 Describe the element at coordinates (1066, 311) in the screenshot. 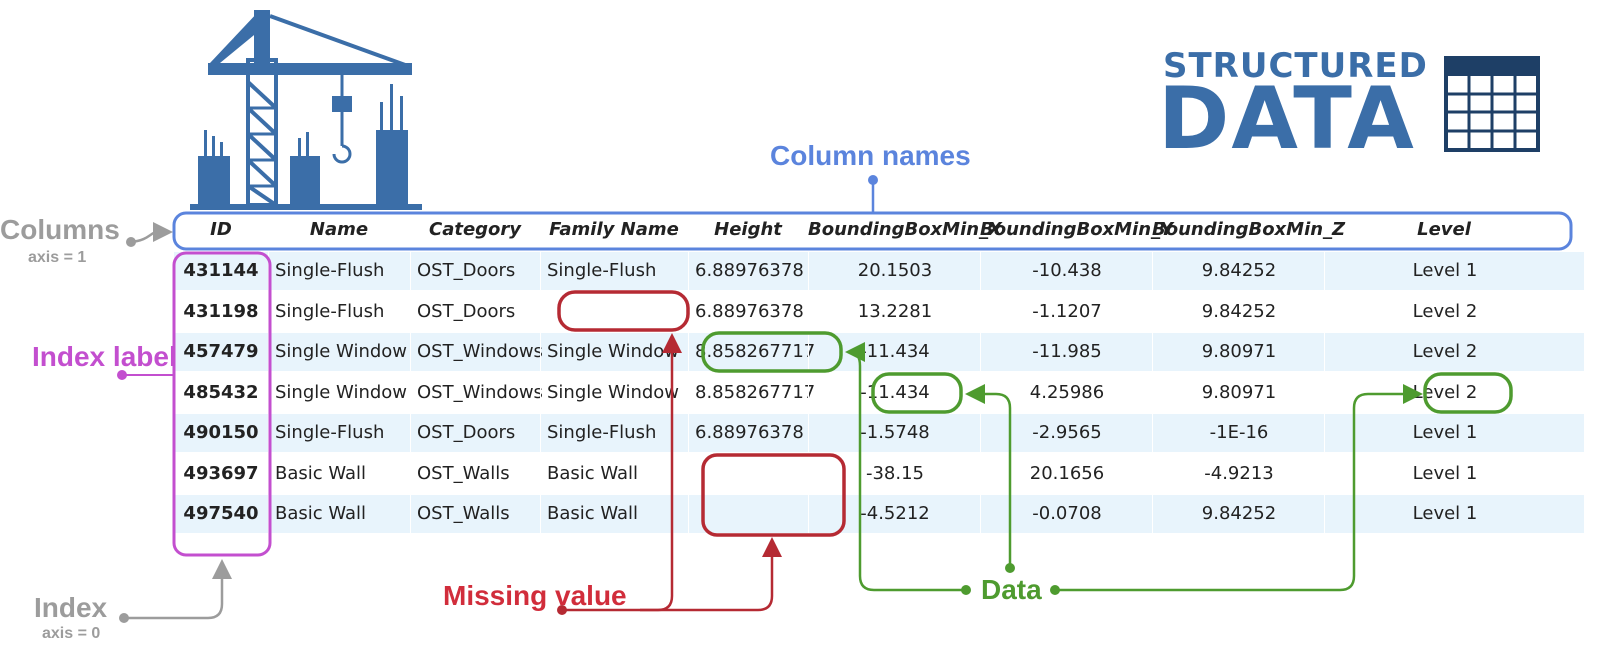

I see `table-cell: -1.1207` at that location.